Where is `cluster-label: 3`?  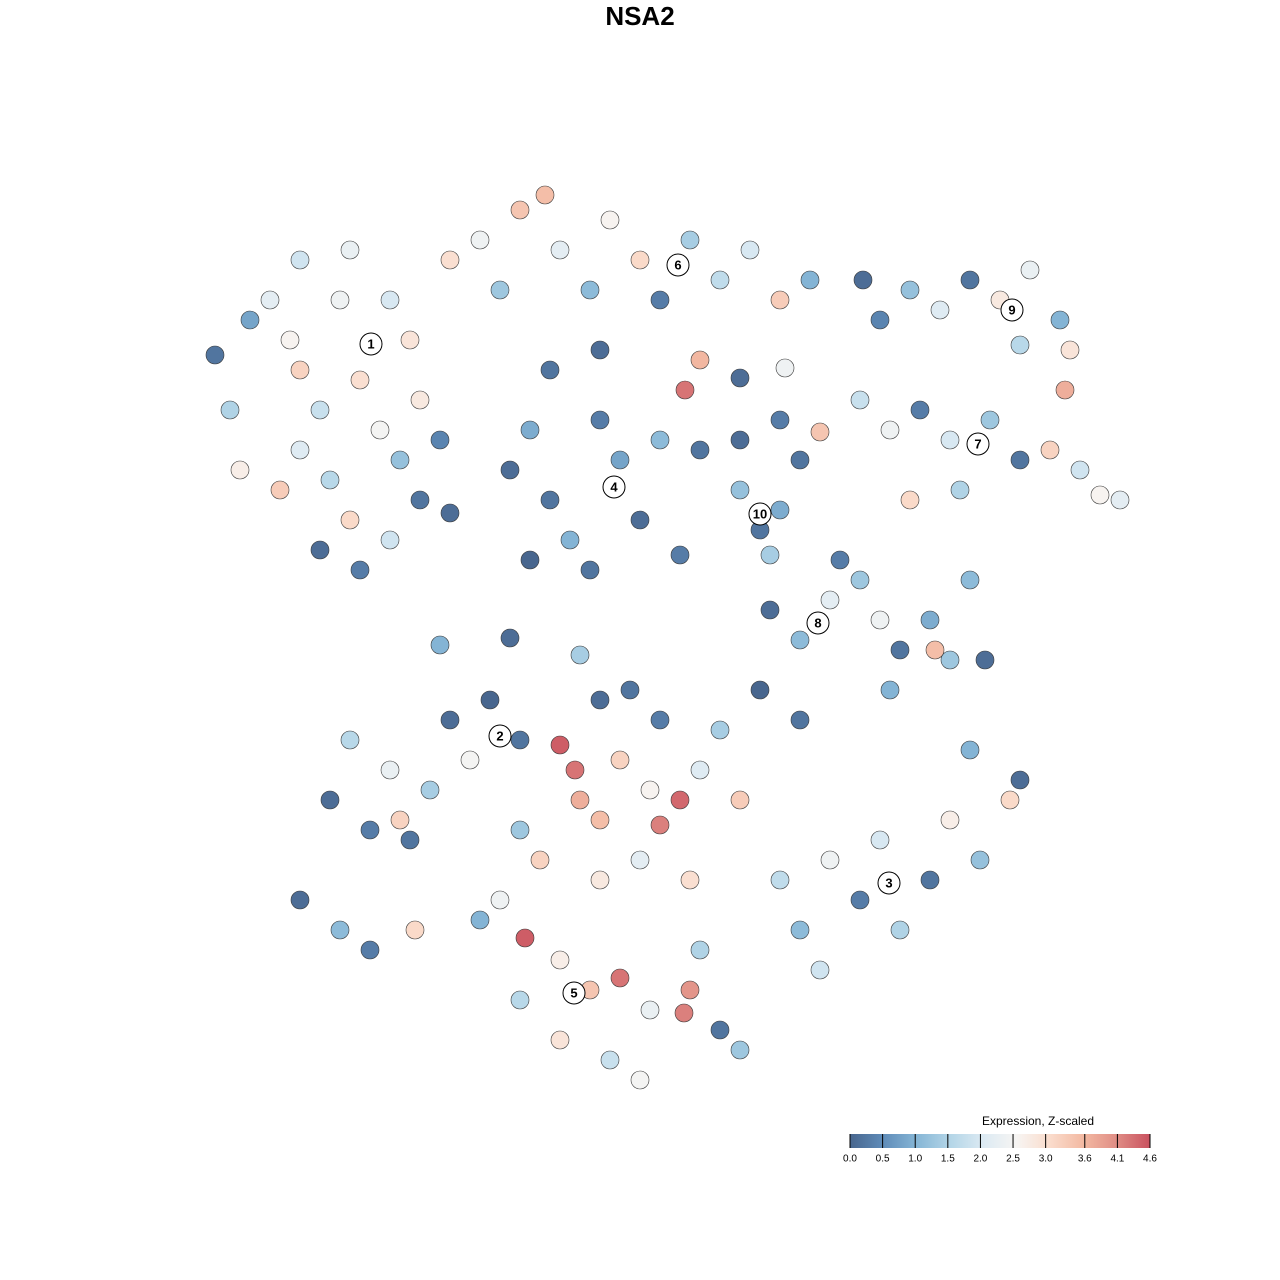
cluster-label: 3 is located at coordinates (888, 882).